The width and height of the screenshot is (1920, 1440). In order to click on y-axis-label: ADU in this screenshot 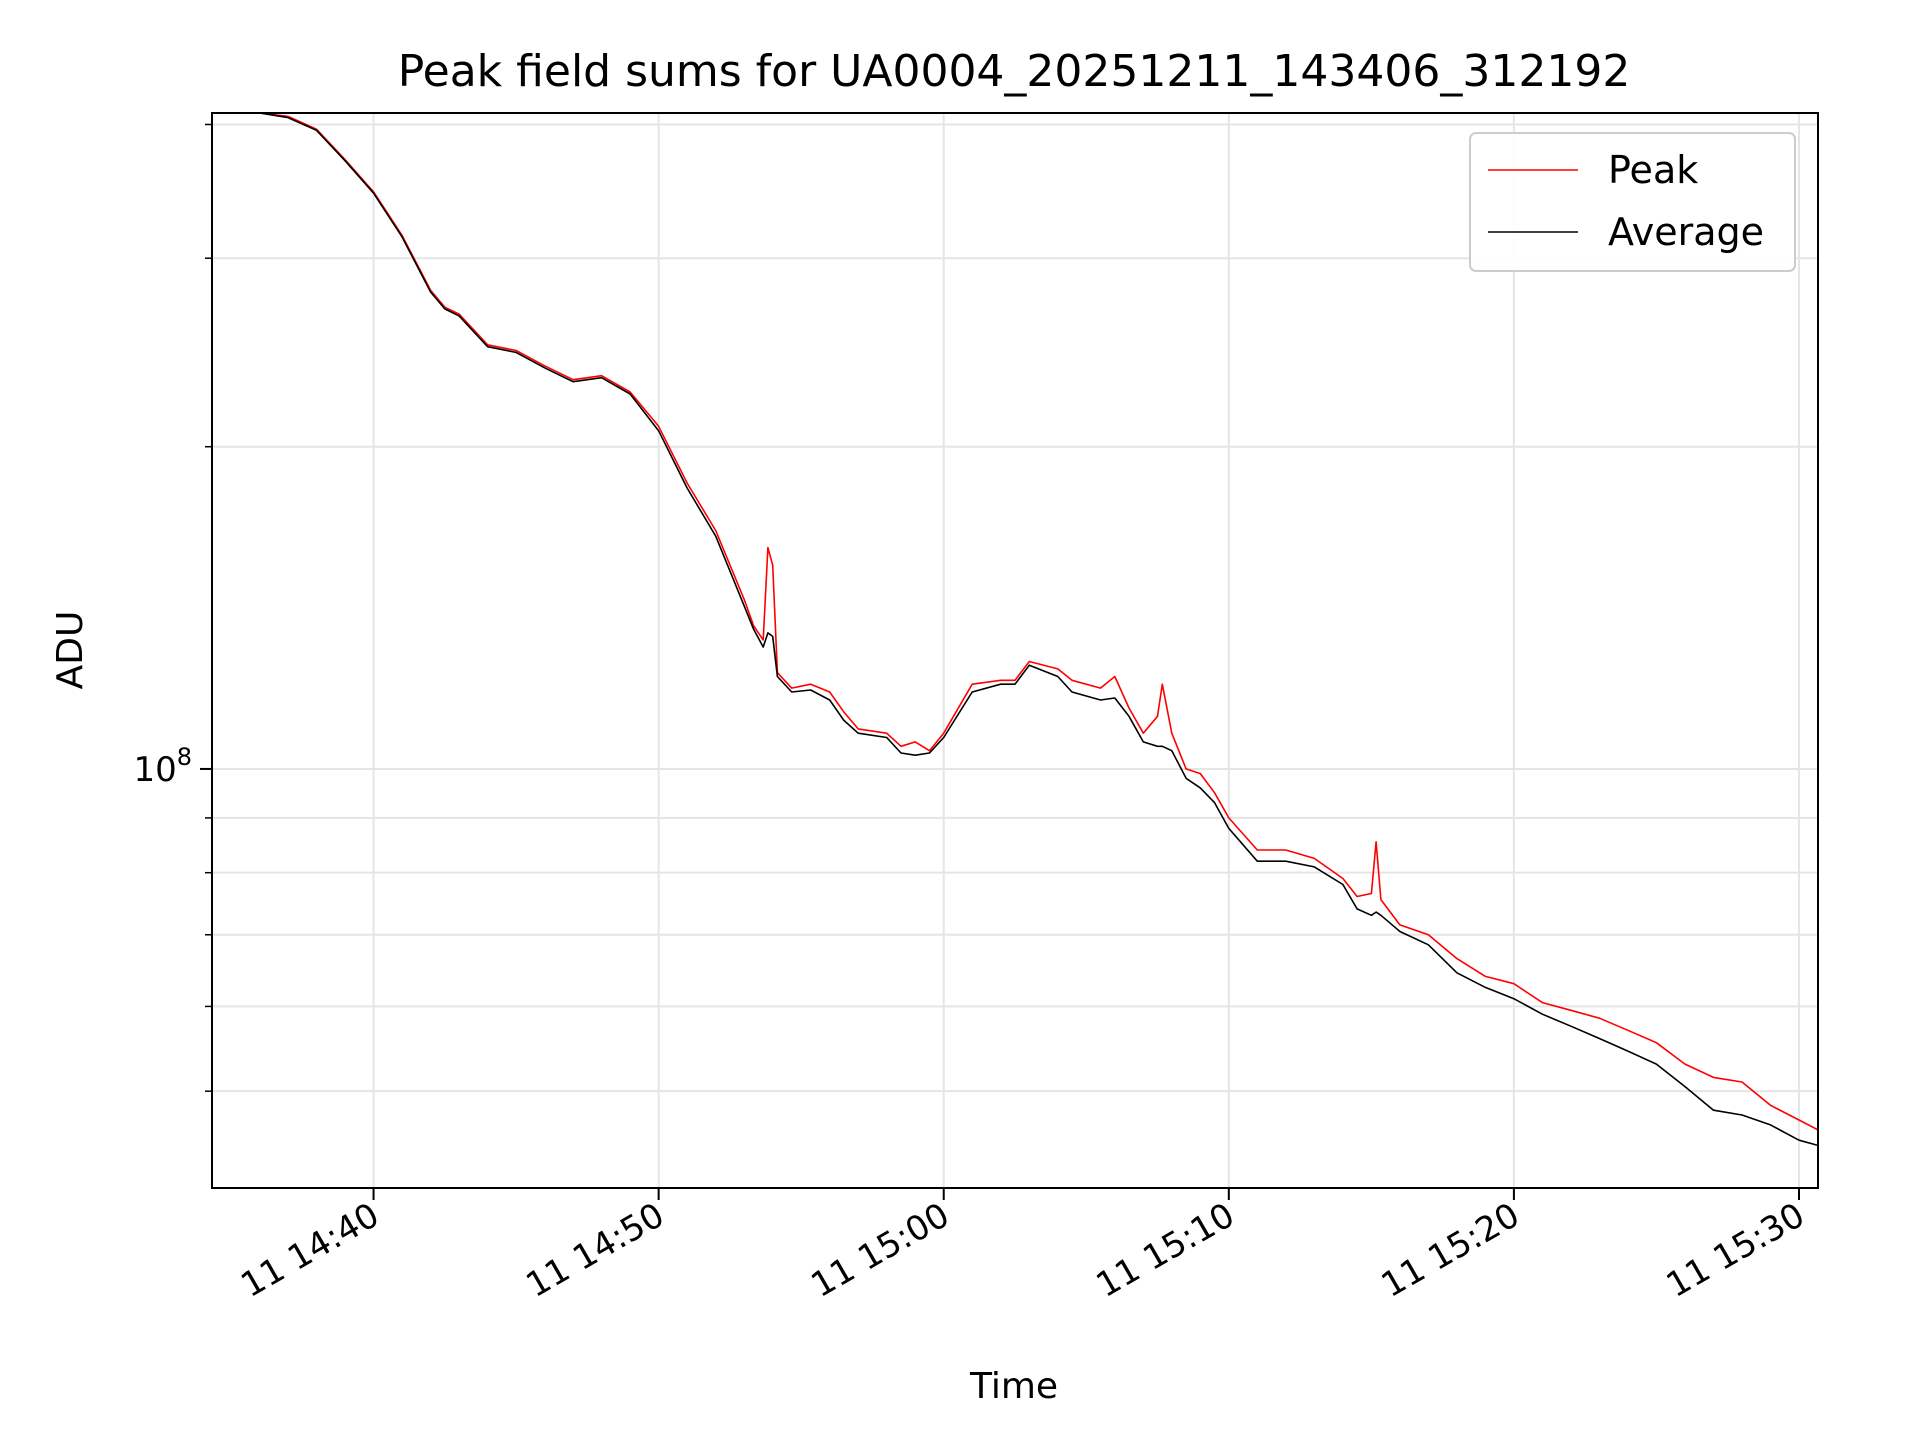, I will do `click(70, 650)`.